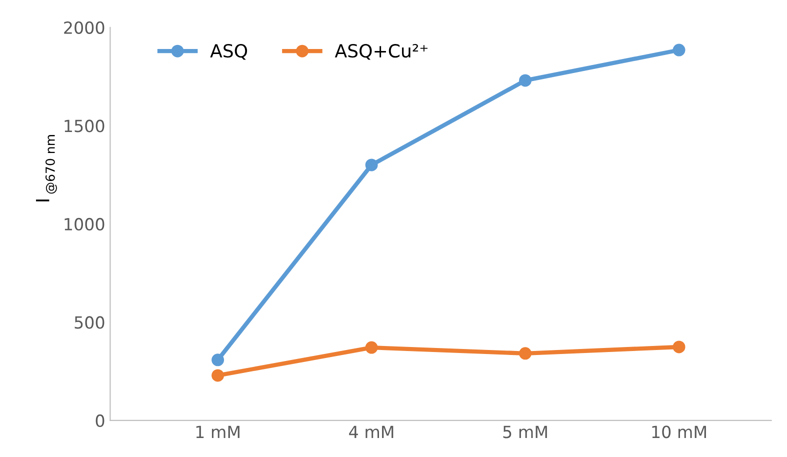 The image size is (787, 457). What do you see at coordinates (679, 432) in the screenshot?
I see `x-tick-label: 10 mM` at bounding box center [679, 432].